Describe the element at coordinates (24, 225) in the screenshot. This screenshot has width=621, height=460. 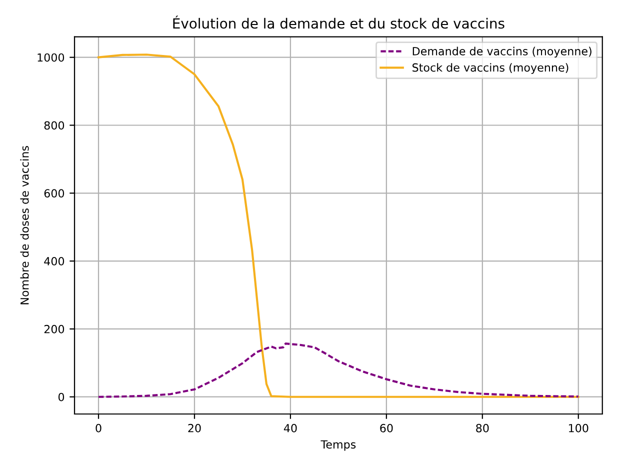
I see `y-axis-title: Nombre de doses de vaccins` at that location.